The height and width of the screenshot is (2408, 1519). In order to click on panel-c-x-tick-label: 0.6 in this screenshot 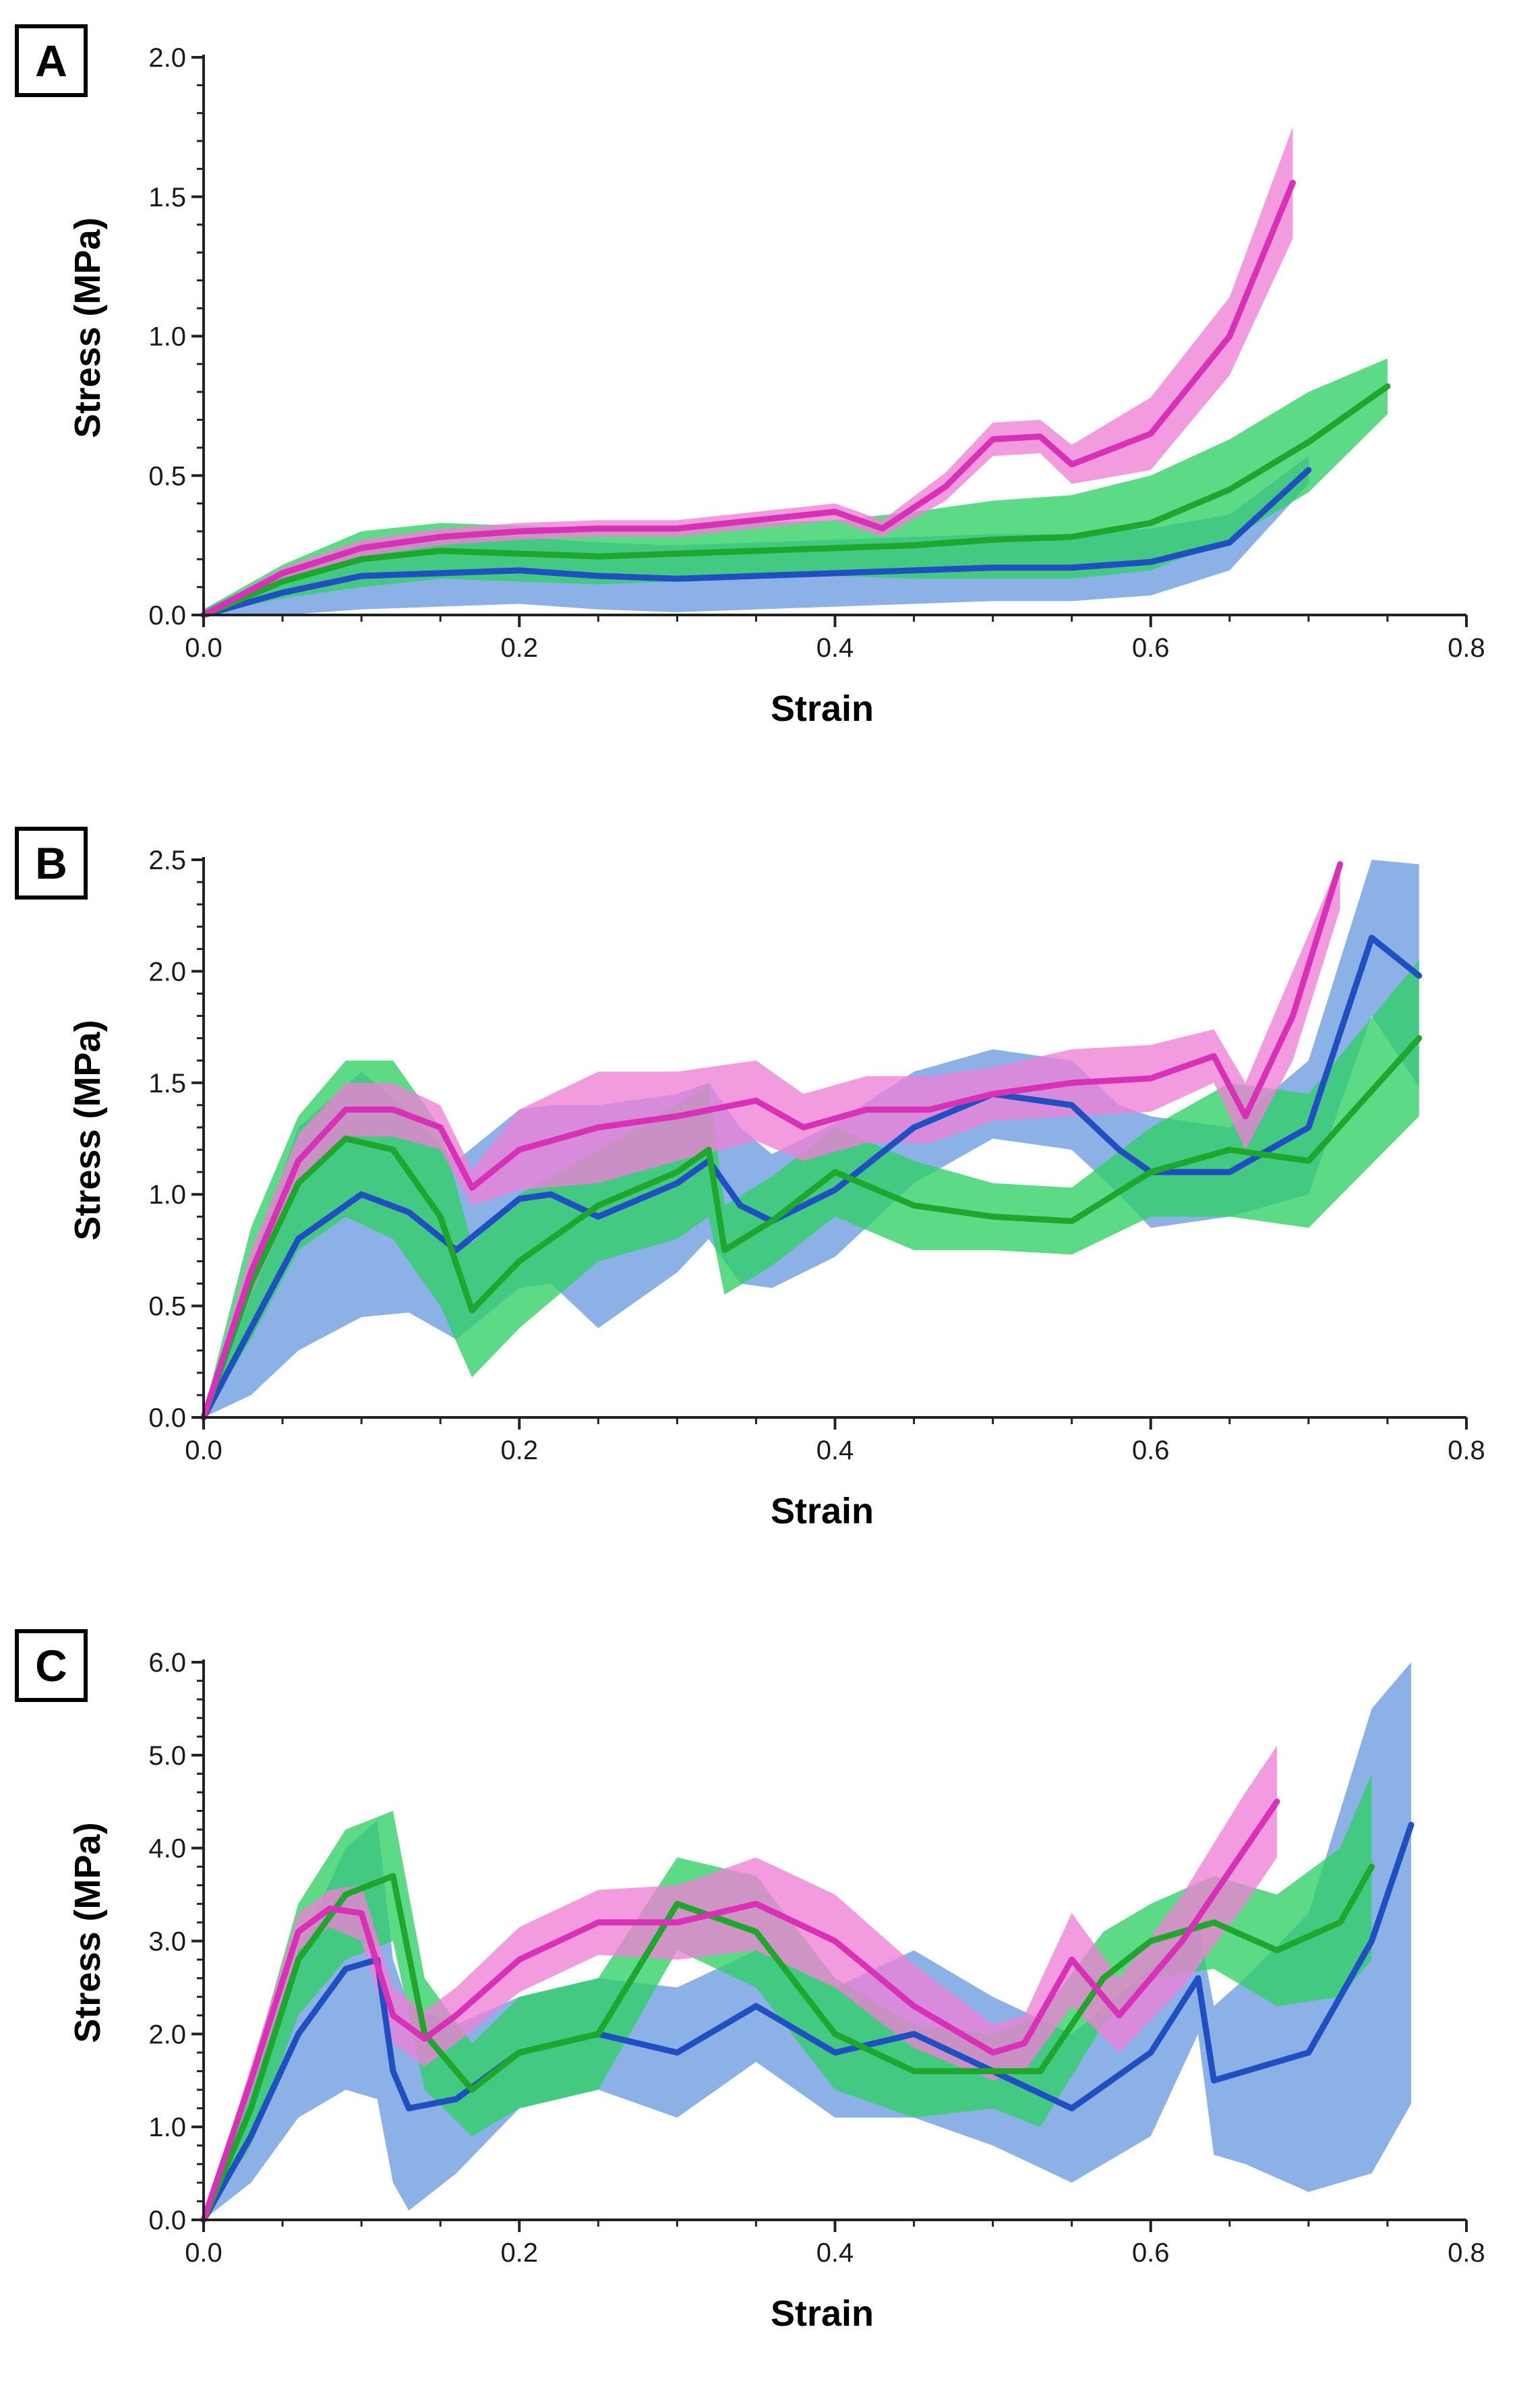, I will do `click(1151, 2253)`.